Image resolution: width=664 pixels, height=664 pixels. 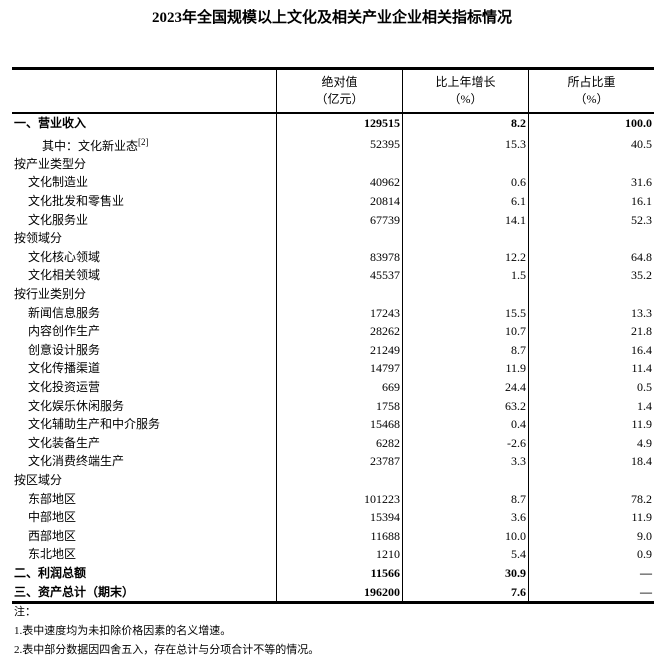 What do you see at coordinates (465, 573) in the screenshot?
I see `cell-growth: 30.9` at bounding box center [465, 573].